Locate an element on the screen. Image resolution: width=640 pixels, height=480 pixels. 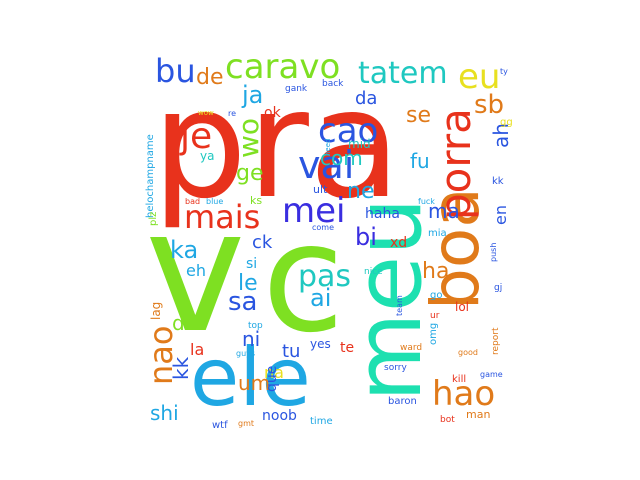
word-v: v is located at coordinates (195, 272).